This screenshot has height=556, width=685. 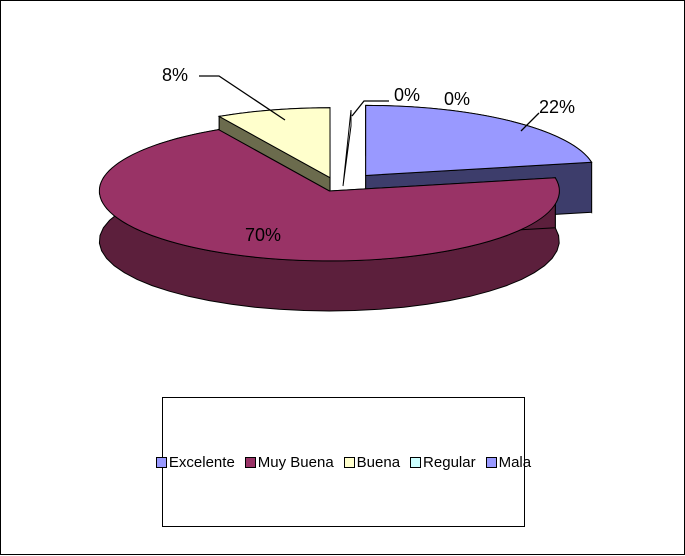 I want to click on data-label-regular: 0%, so click(x=407, y=95).